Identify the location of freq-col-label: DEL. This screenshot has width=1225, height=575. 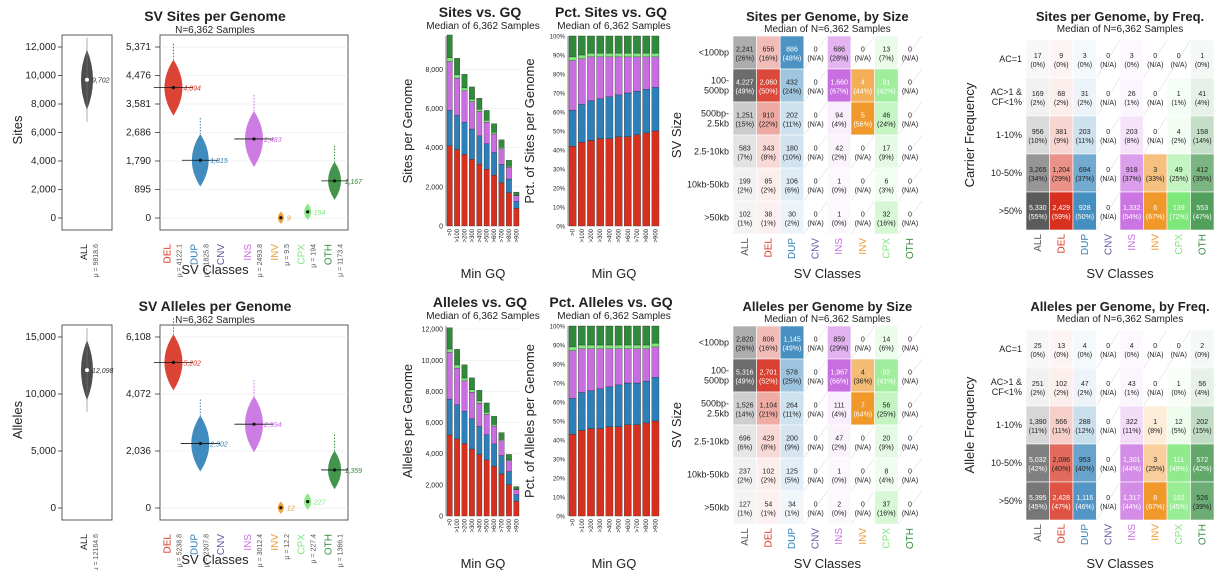
(1061, 534).